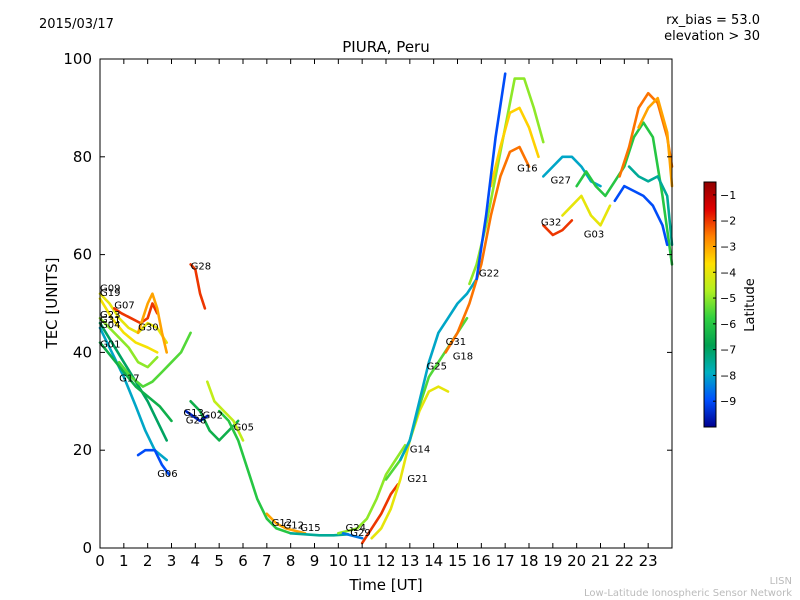  Describe the element at coordinates (600, 561) in the screenshot. I see `x-tick-label: 21` at that location.